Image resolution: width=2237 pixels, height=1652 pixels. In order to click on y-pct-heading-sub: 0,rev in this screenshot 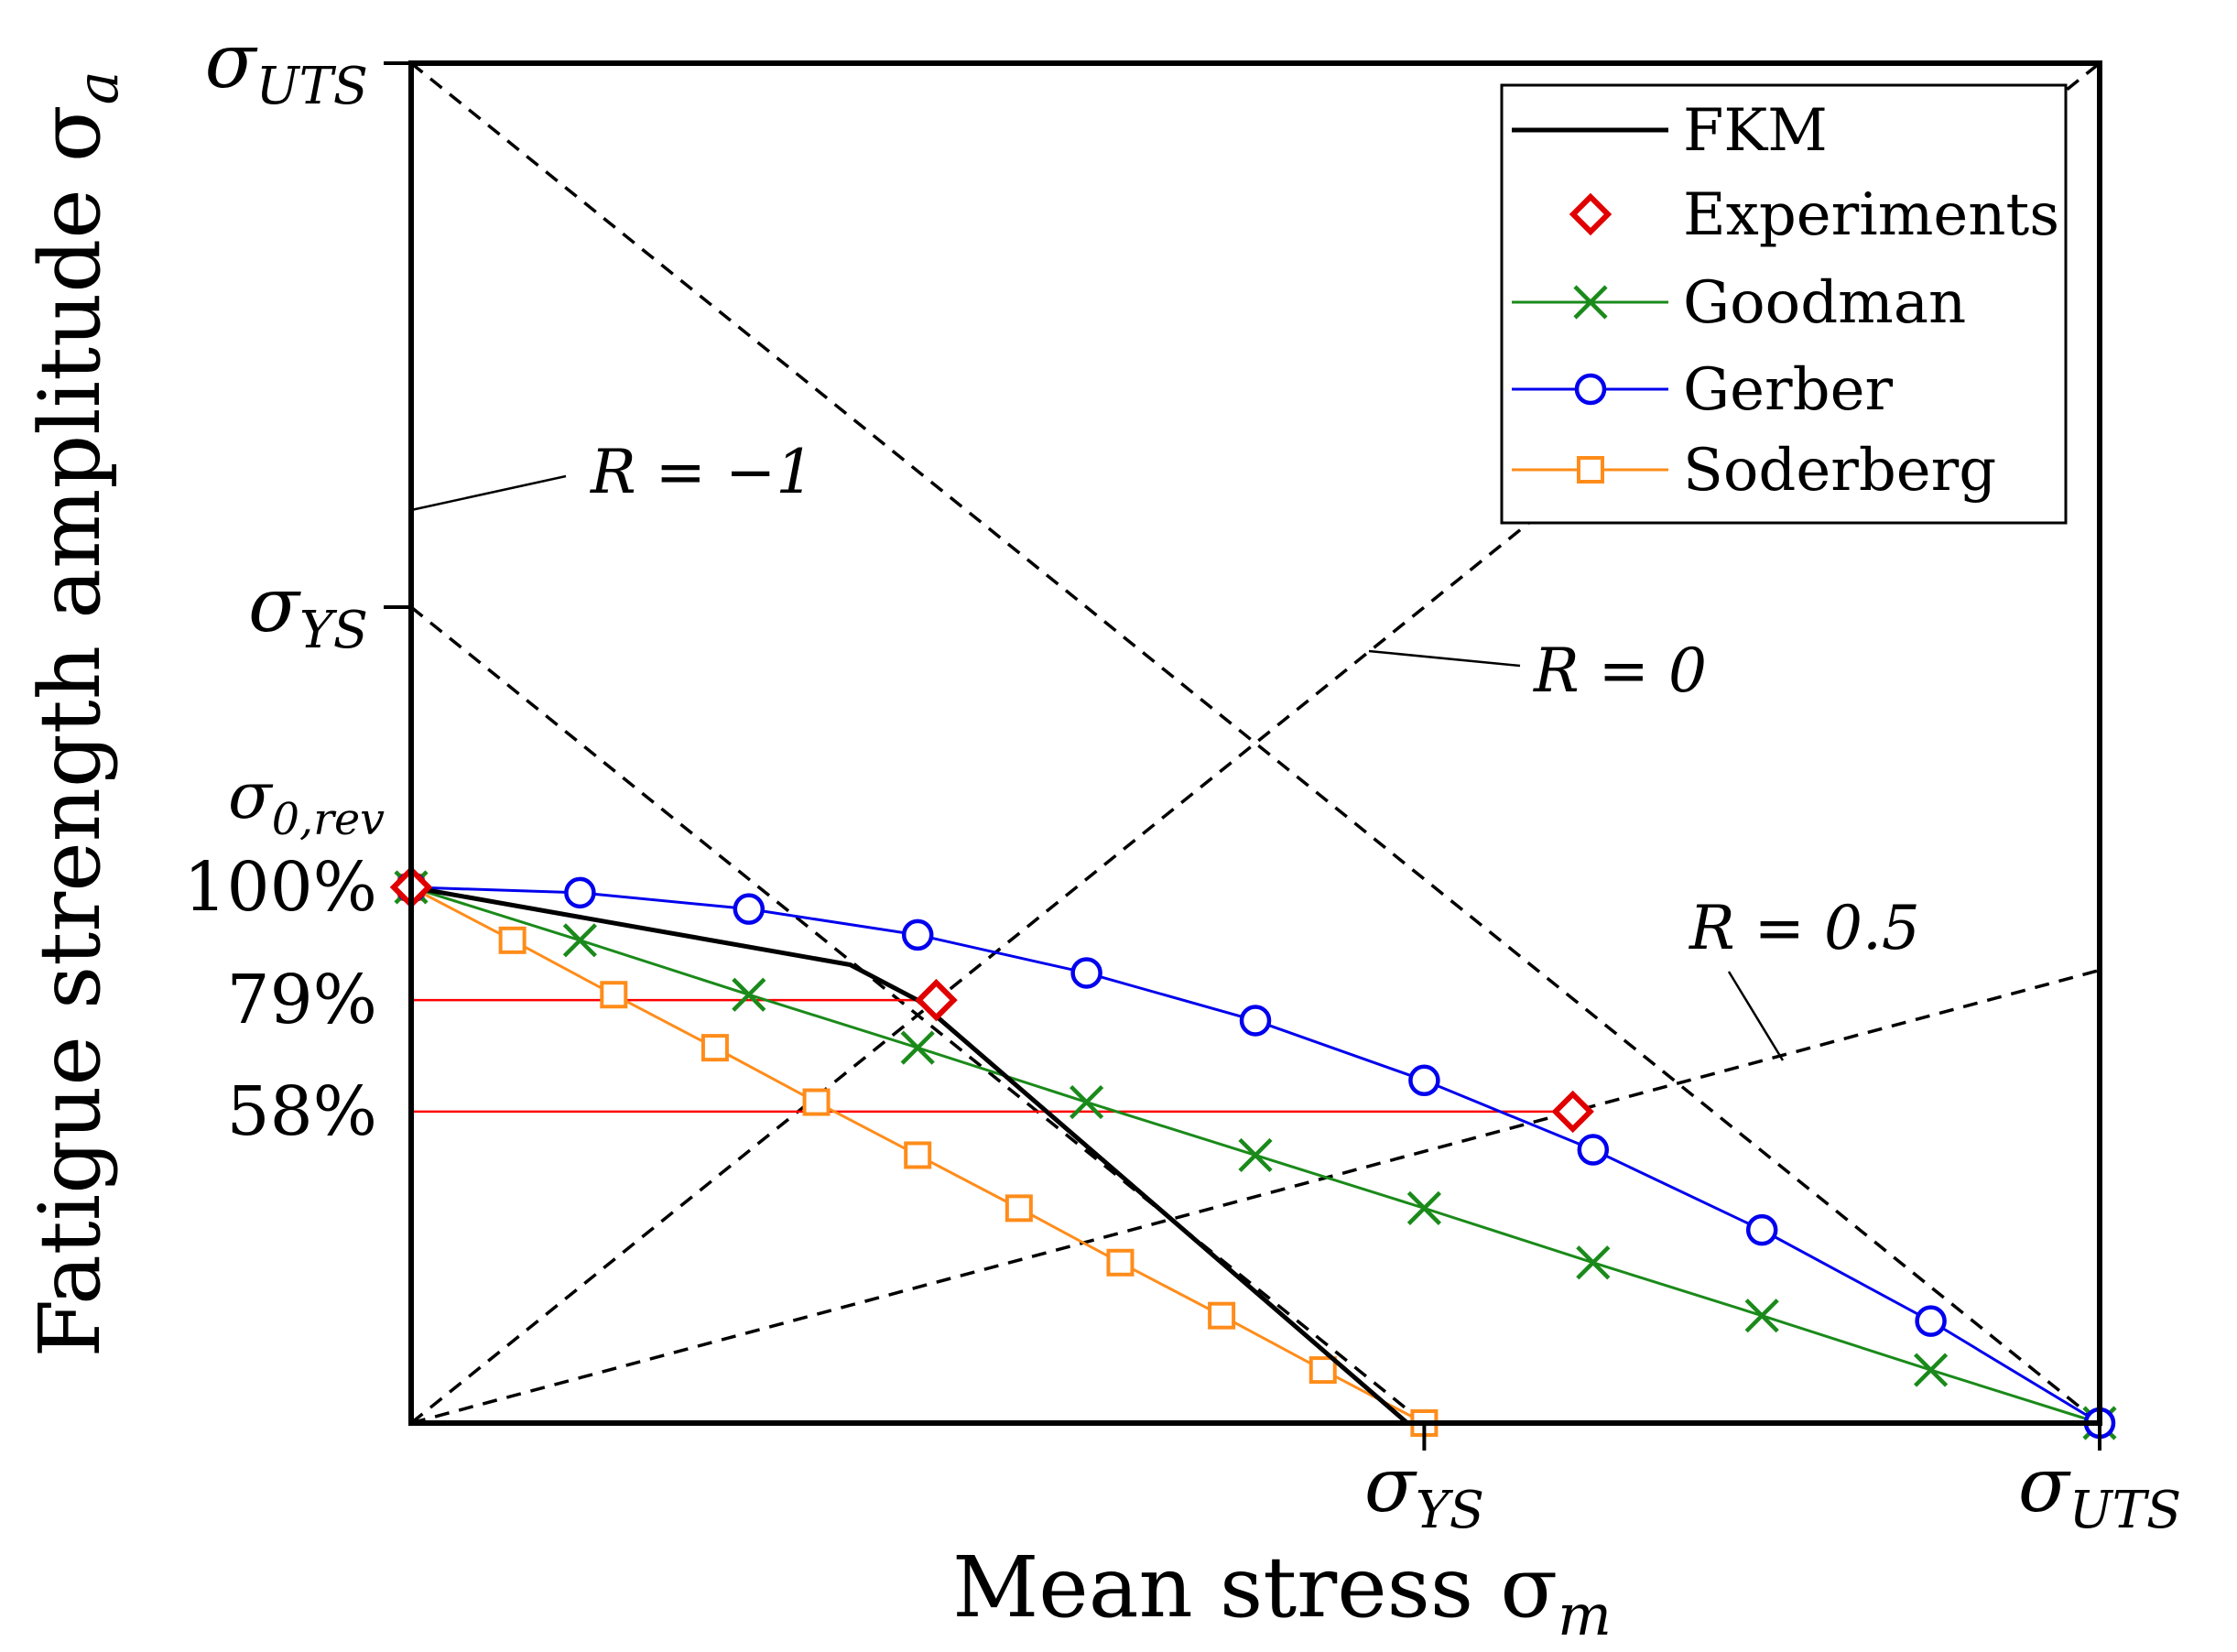, I will do `click(328, 820)`.